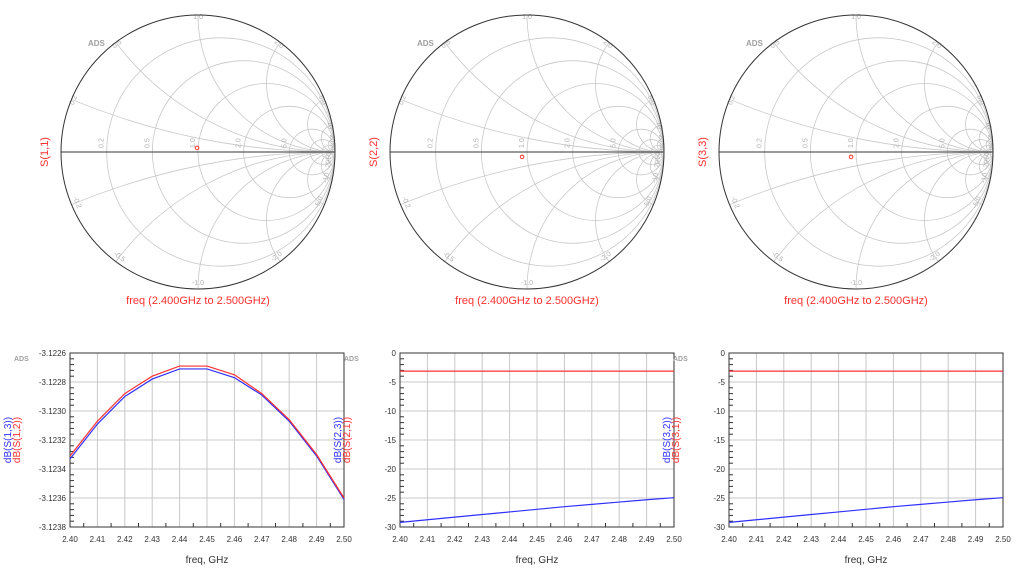 The width and height of the screenshot is (1024, 577). I want to click on resistance-label: 1.0, so click(193, 143).